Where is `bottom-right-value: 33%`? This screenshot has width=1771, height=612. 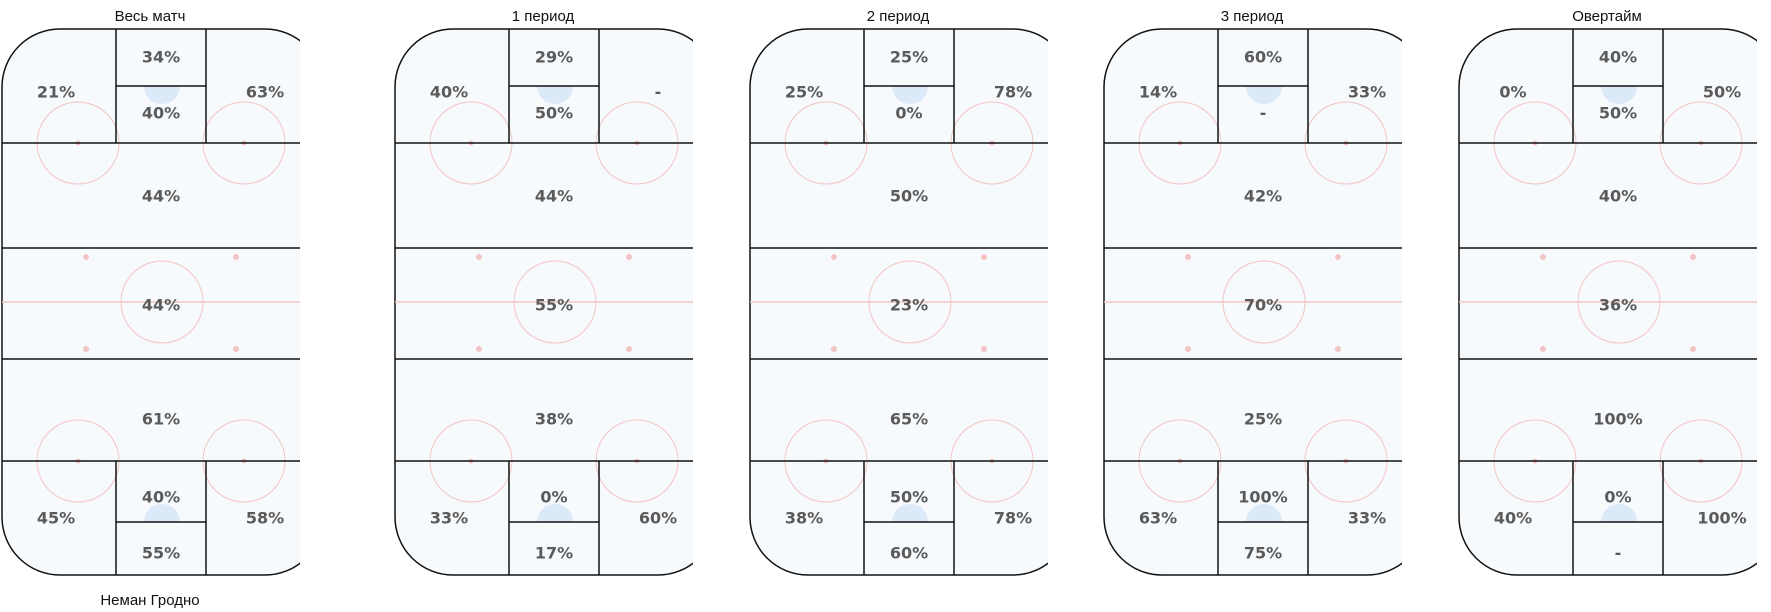 bottom-right-value: 33% is located at coordinates (1367, 518).